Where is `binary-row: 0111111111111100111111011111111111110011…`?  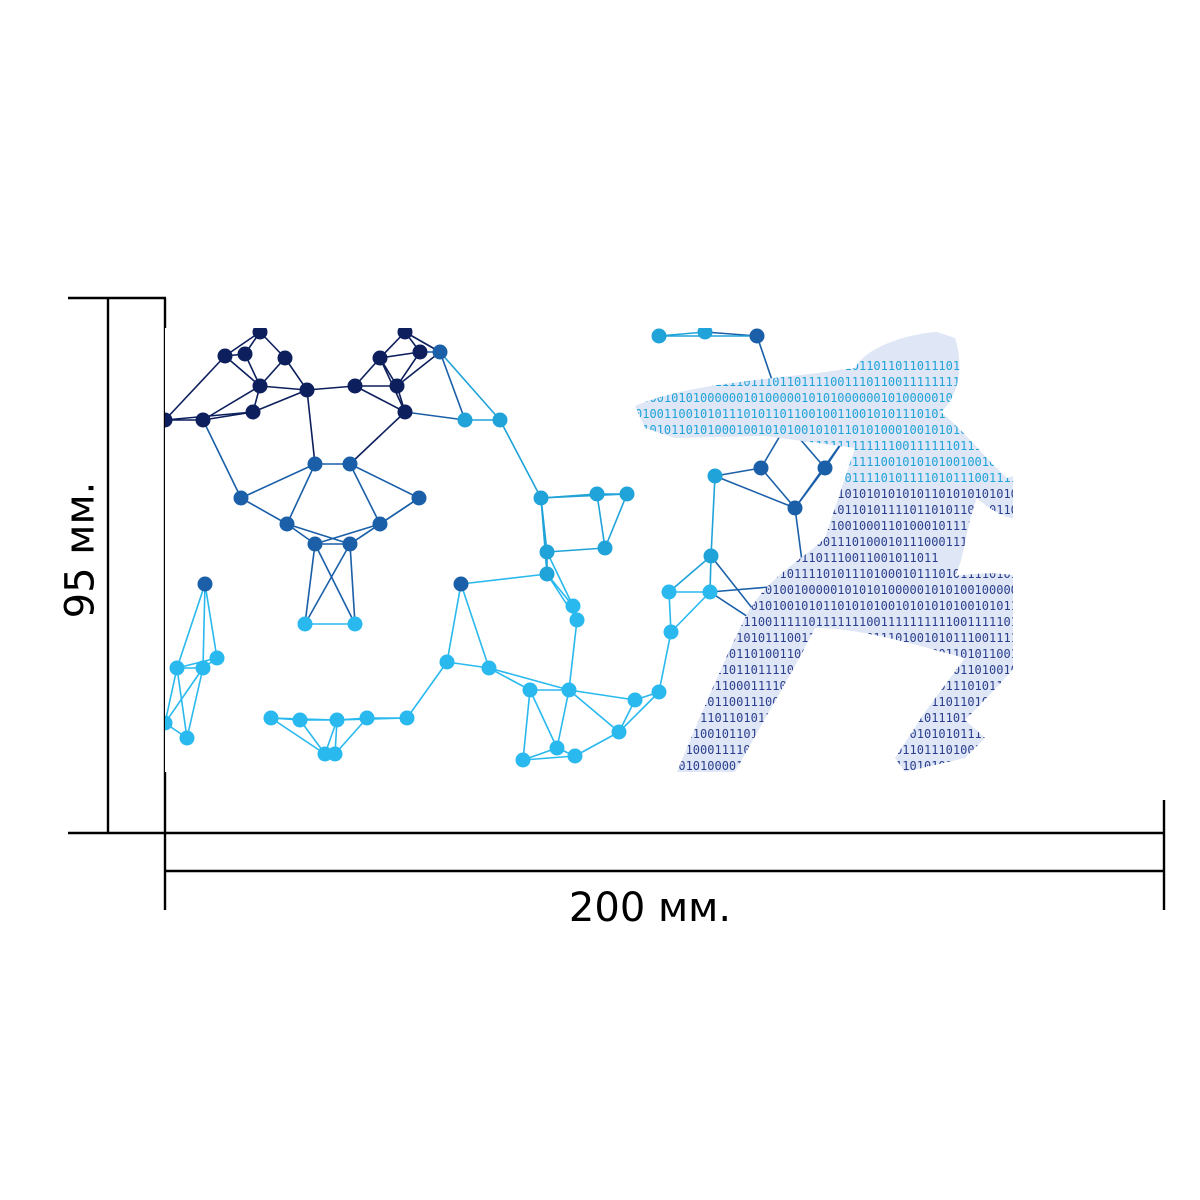 binary-row: 0111111111111100111111011111111111110011… is located at coordinates (824, 446).